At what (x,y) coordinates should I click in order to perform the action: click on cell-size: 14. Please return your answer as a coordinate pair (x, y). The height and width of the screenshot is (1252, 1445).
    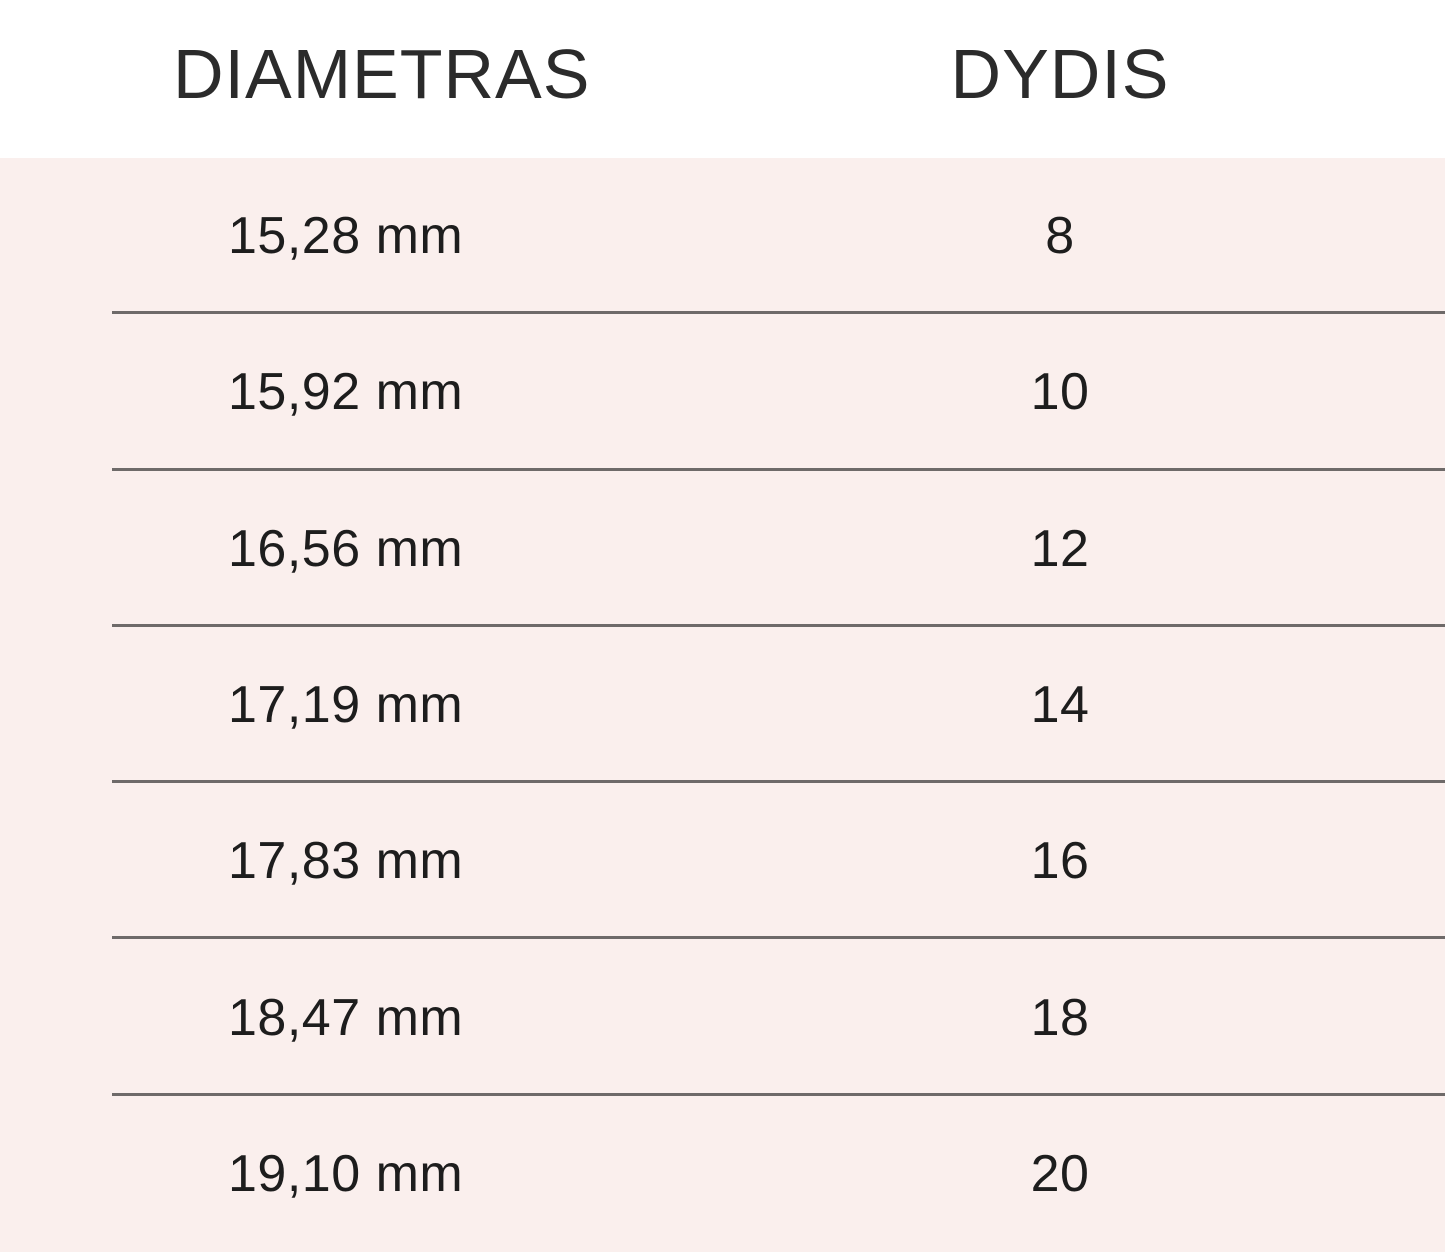
    Looking at the image, I should click on (1060, 705).